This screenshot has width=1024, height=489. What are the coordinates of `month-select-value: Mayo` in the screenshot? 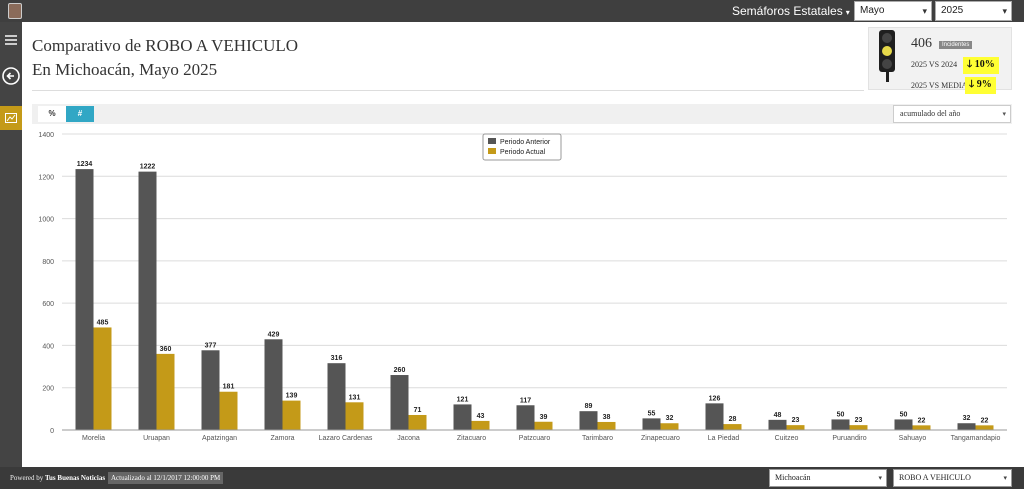 It's located at (872, 10).